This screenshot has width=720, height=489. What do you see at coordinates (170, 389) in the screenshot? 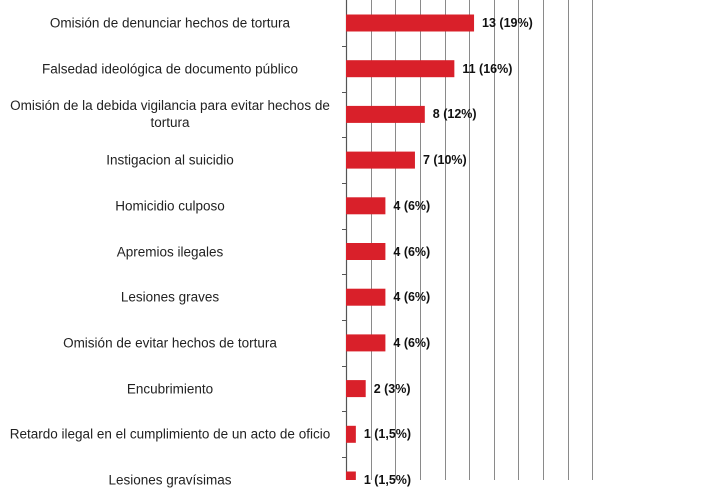
I see `category-label: Encubrimiento` at bounding box center [170, 389].